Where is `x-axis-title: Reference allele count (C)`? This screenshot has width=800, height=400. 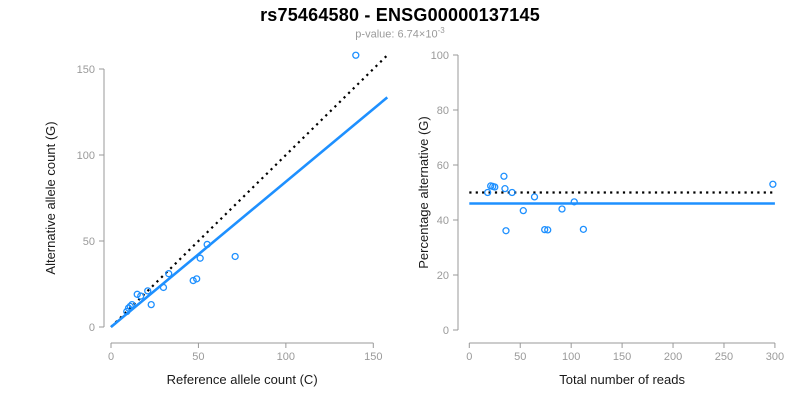
x-axis-title: Reference allele count (C) is located at coordinates (242, 379).